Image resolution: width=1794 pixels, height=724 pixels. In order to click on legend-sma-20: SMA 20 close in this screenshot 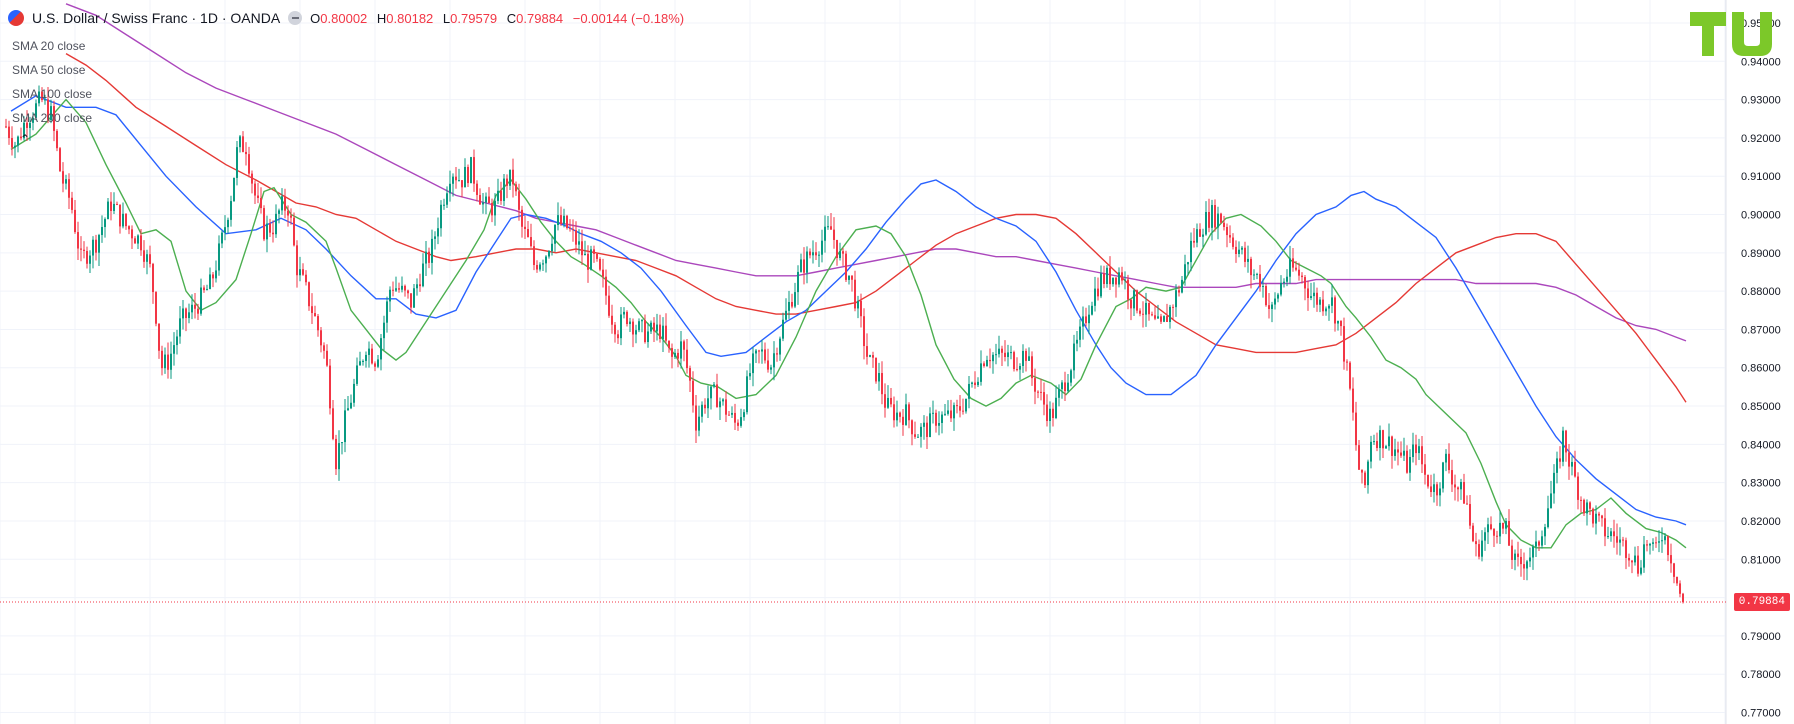, I will do `click(49, 46)`.